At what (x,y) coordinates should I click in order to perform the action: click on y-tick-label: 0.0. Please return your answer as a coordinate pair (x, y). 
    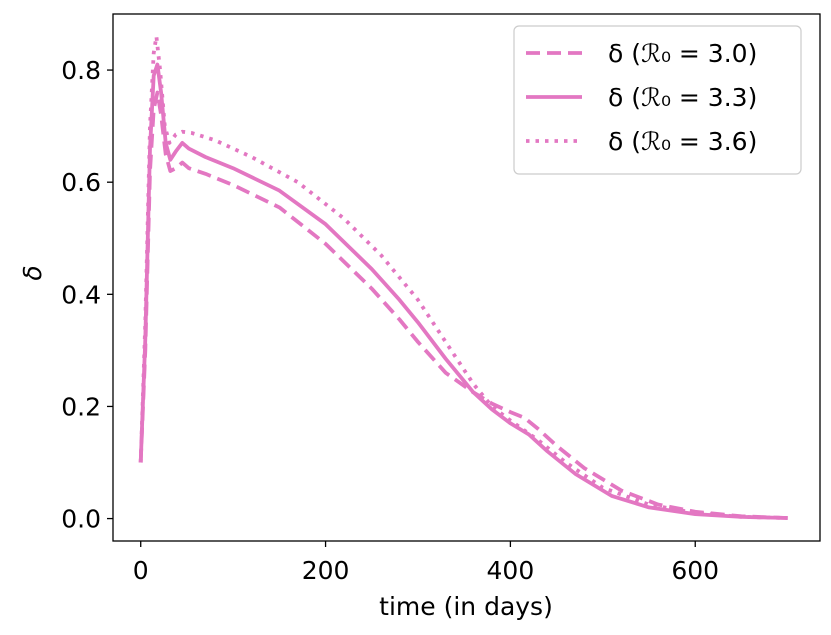
    Looking at the image, I should click on (81, 519).